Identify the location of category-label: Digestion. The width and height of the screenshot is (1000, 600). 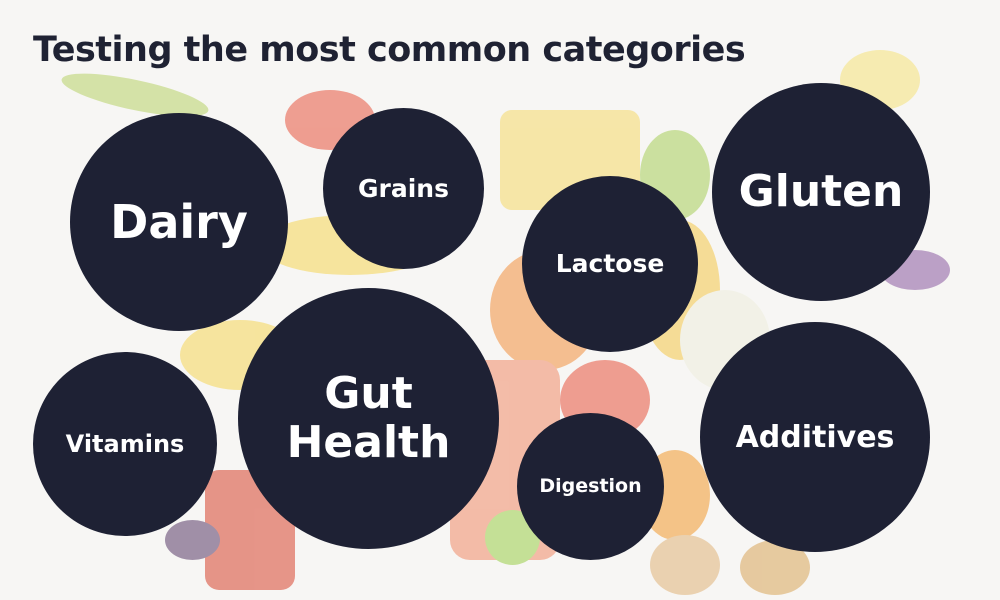
(590, 486).